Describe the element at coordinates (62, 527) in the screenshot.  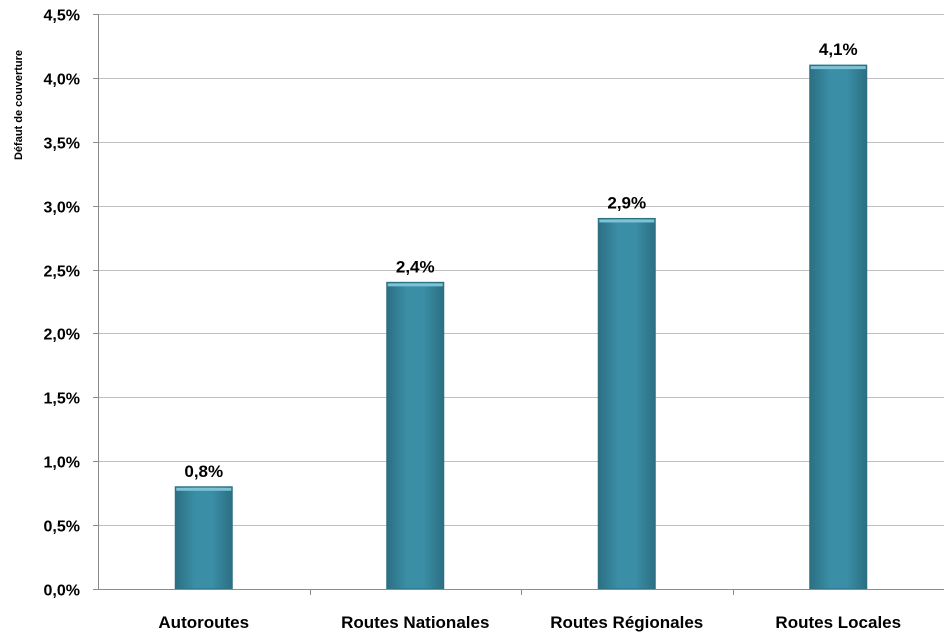
I see `y-tick-label: 0,5%` at that location.